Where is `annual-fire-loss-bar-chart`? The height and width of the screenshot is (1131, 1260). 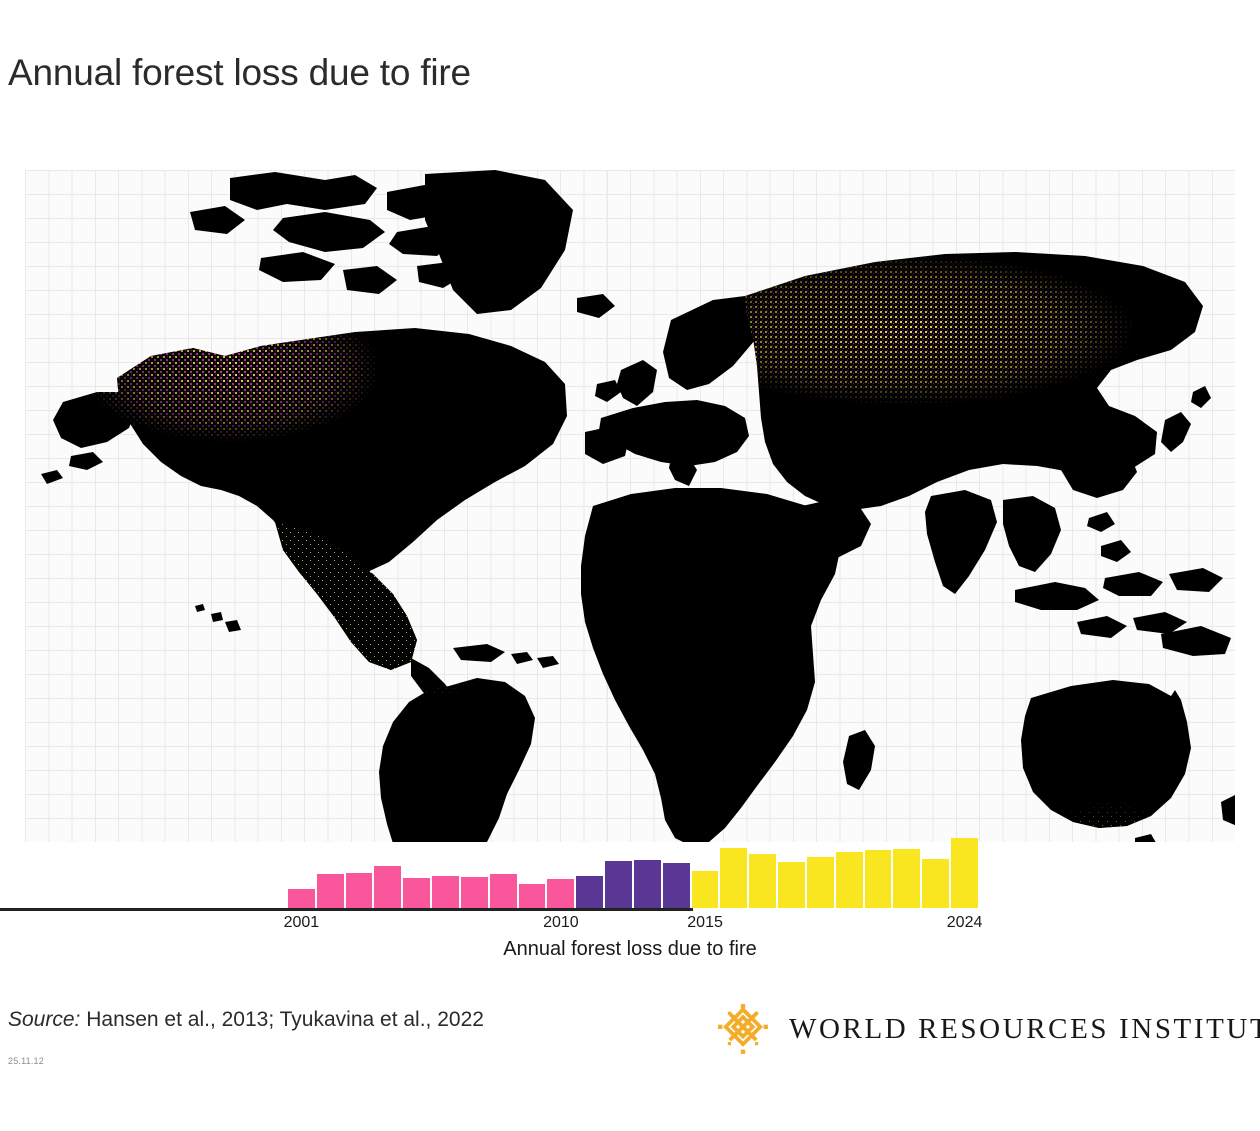 annual-fire-loss-bar-chart is located at coordinates (633, 867).